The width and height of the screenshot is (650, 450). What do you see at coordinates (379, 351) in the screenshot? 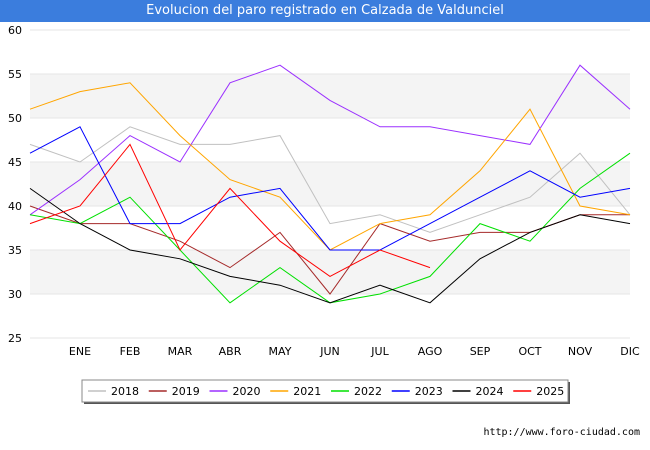
I see `x-tick-label: JUL` at bounding box center [379, 351].